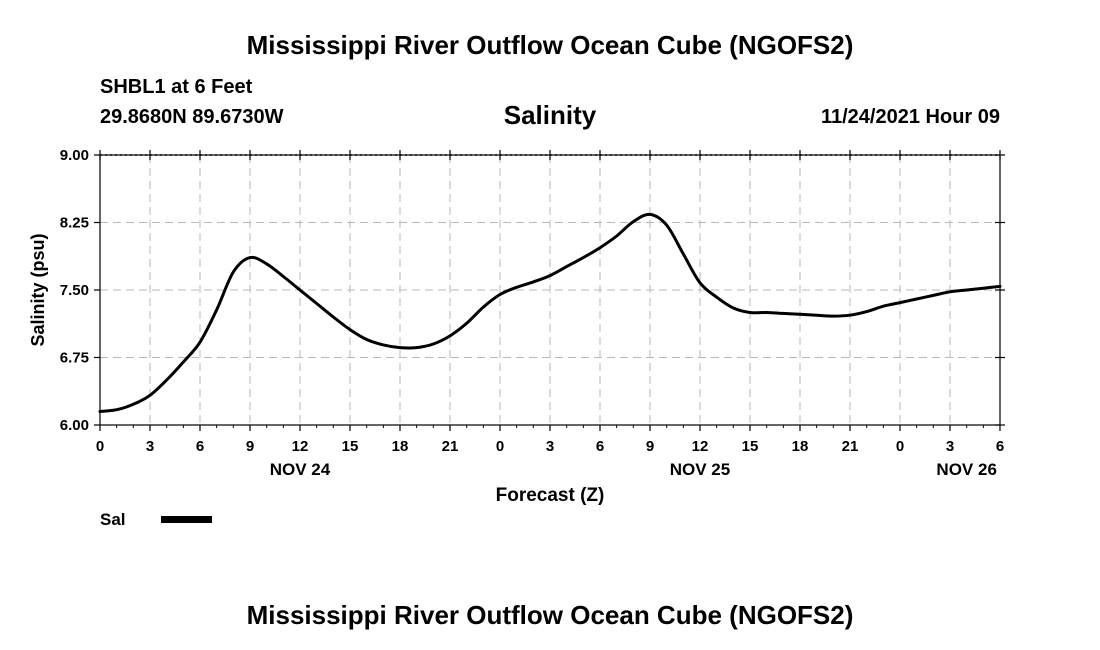 The height and width of the screenshot is (650, 1100). I want to click on chart-title: Salinity, so click(550, 115).